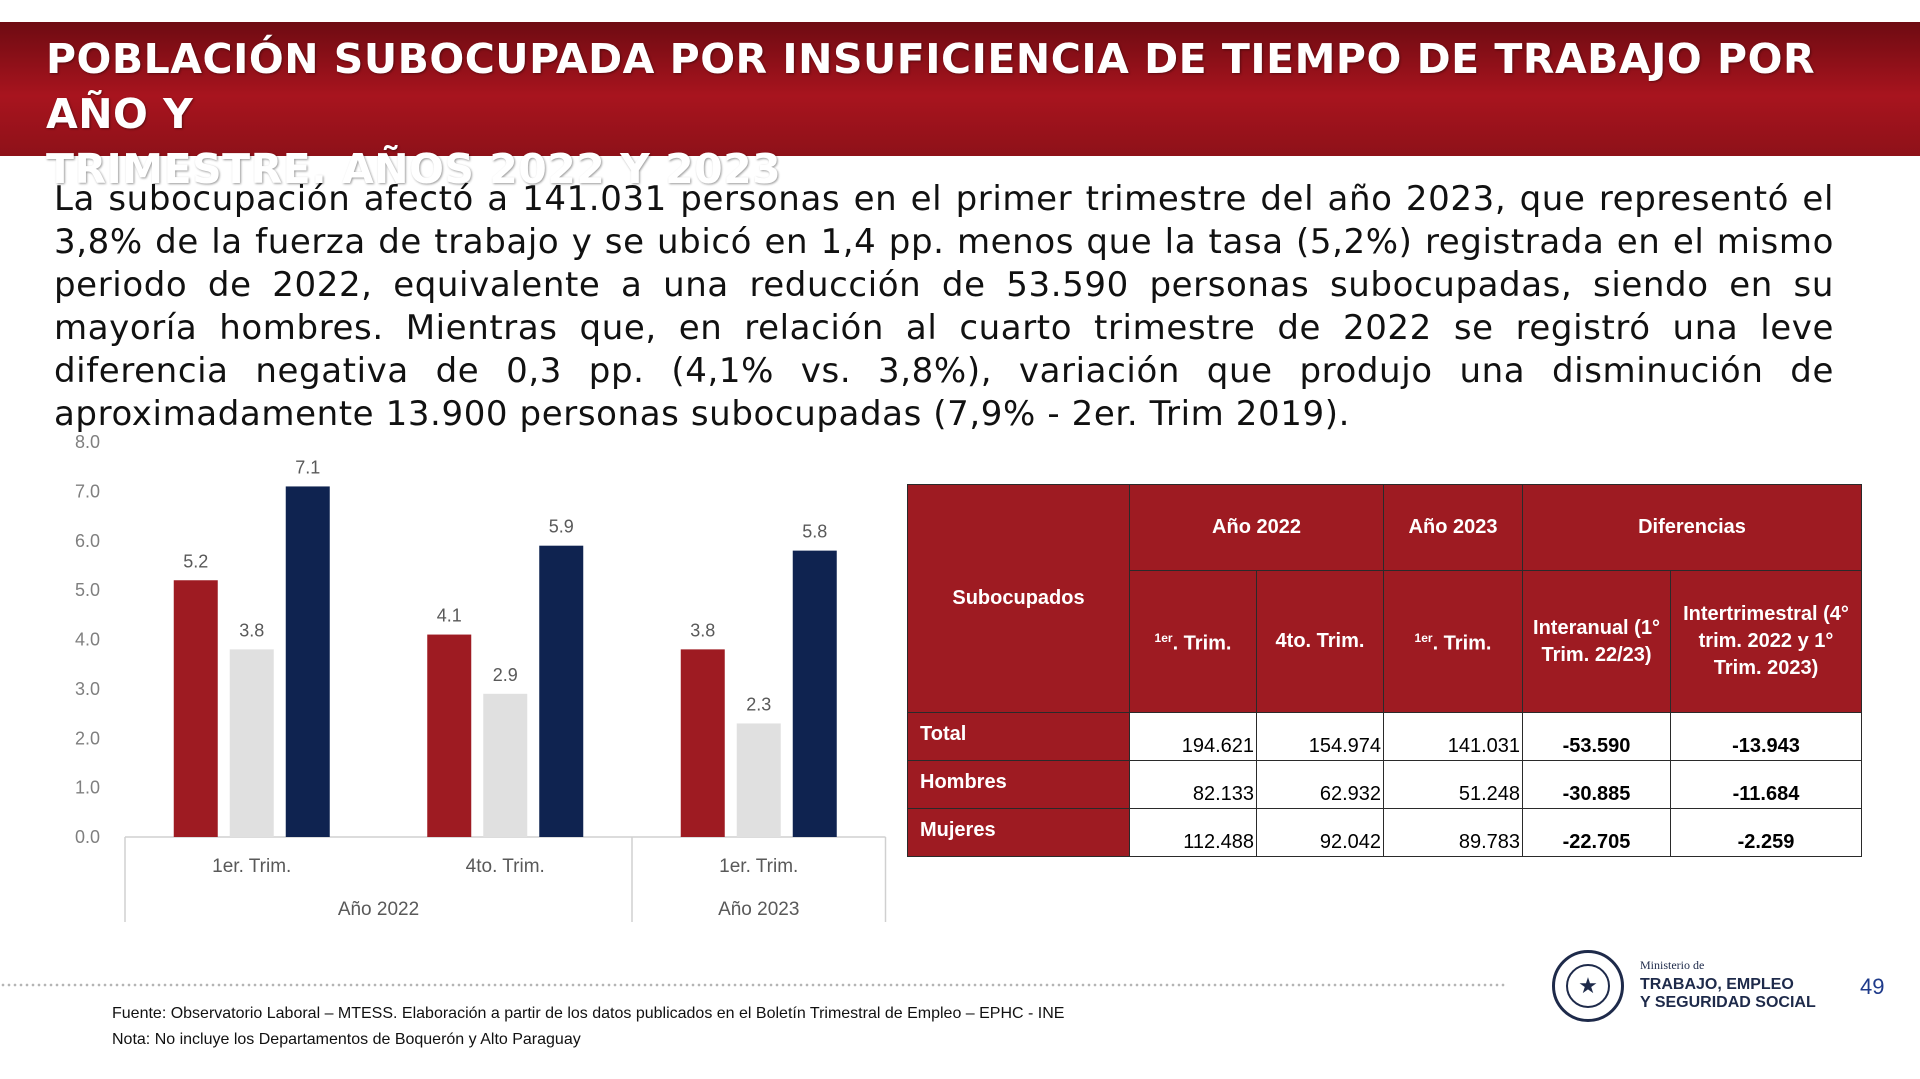 Image resolution: width=1920 pixels, height=1079 pixels. I want to click on ministry-label-small: Ministerio de, so click(1672, 965).